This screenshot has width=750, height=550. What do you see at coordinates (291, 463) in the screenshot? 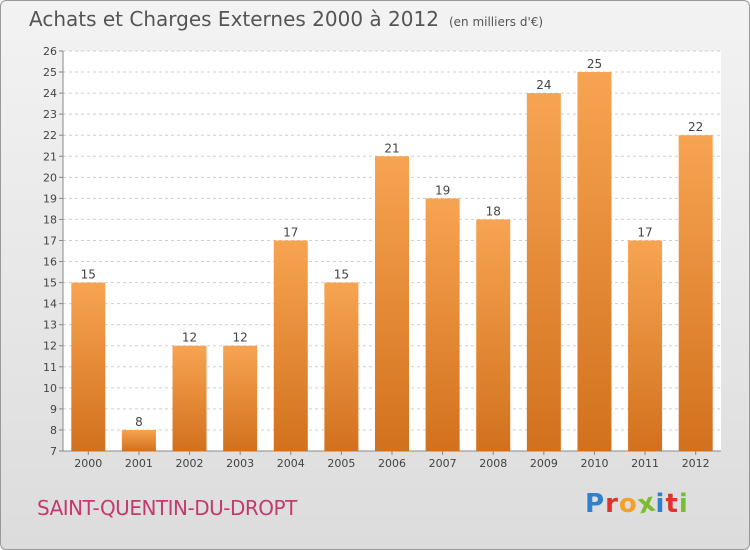
I see `x-tick-label: 2004` at bounding box center [291, 463].